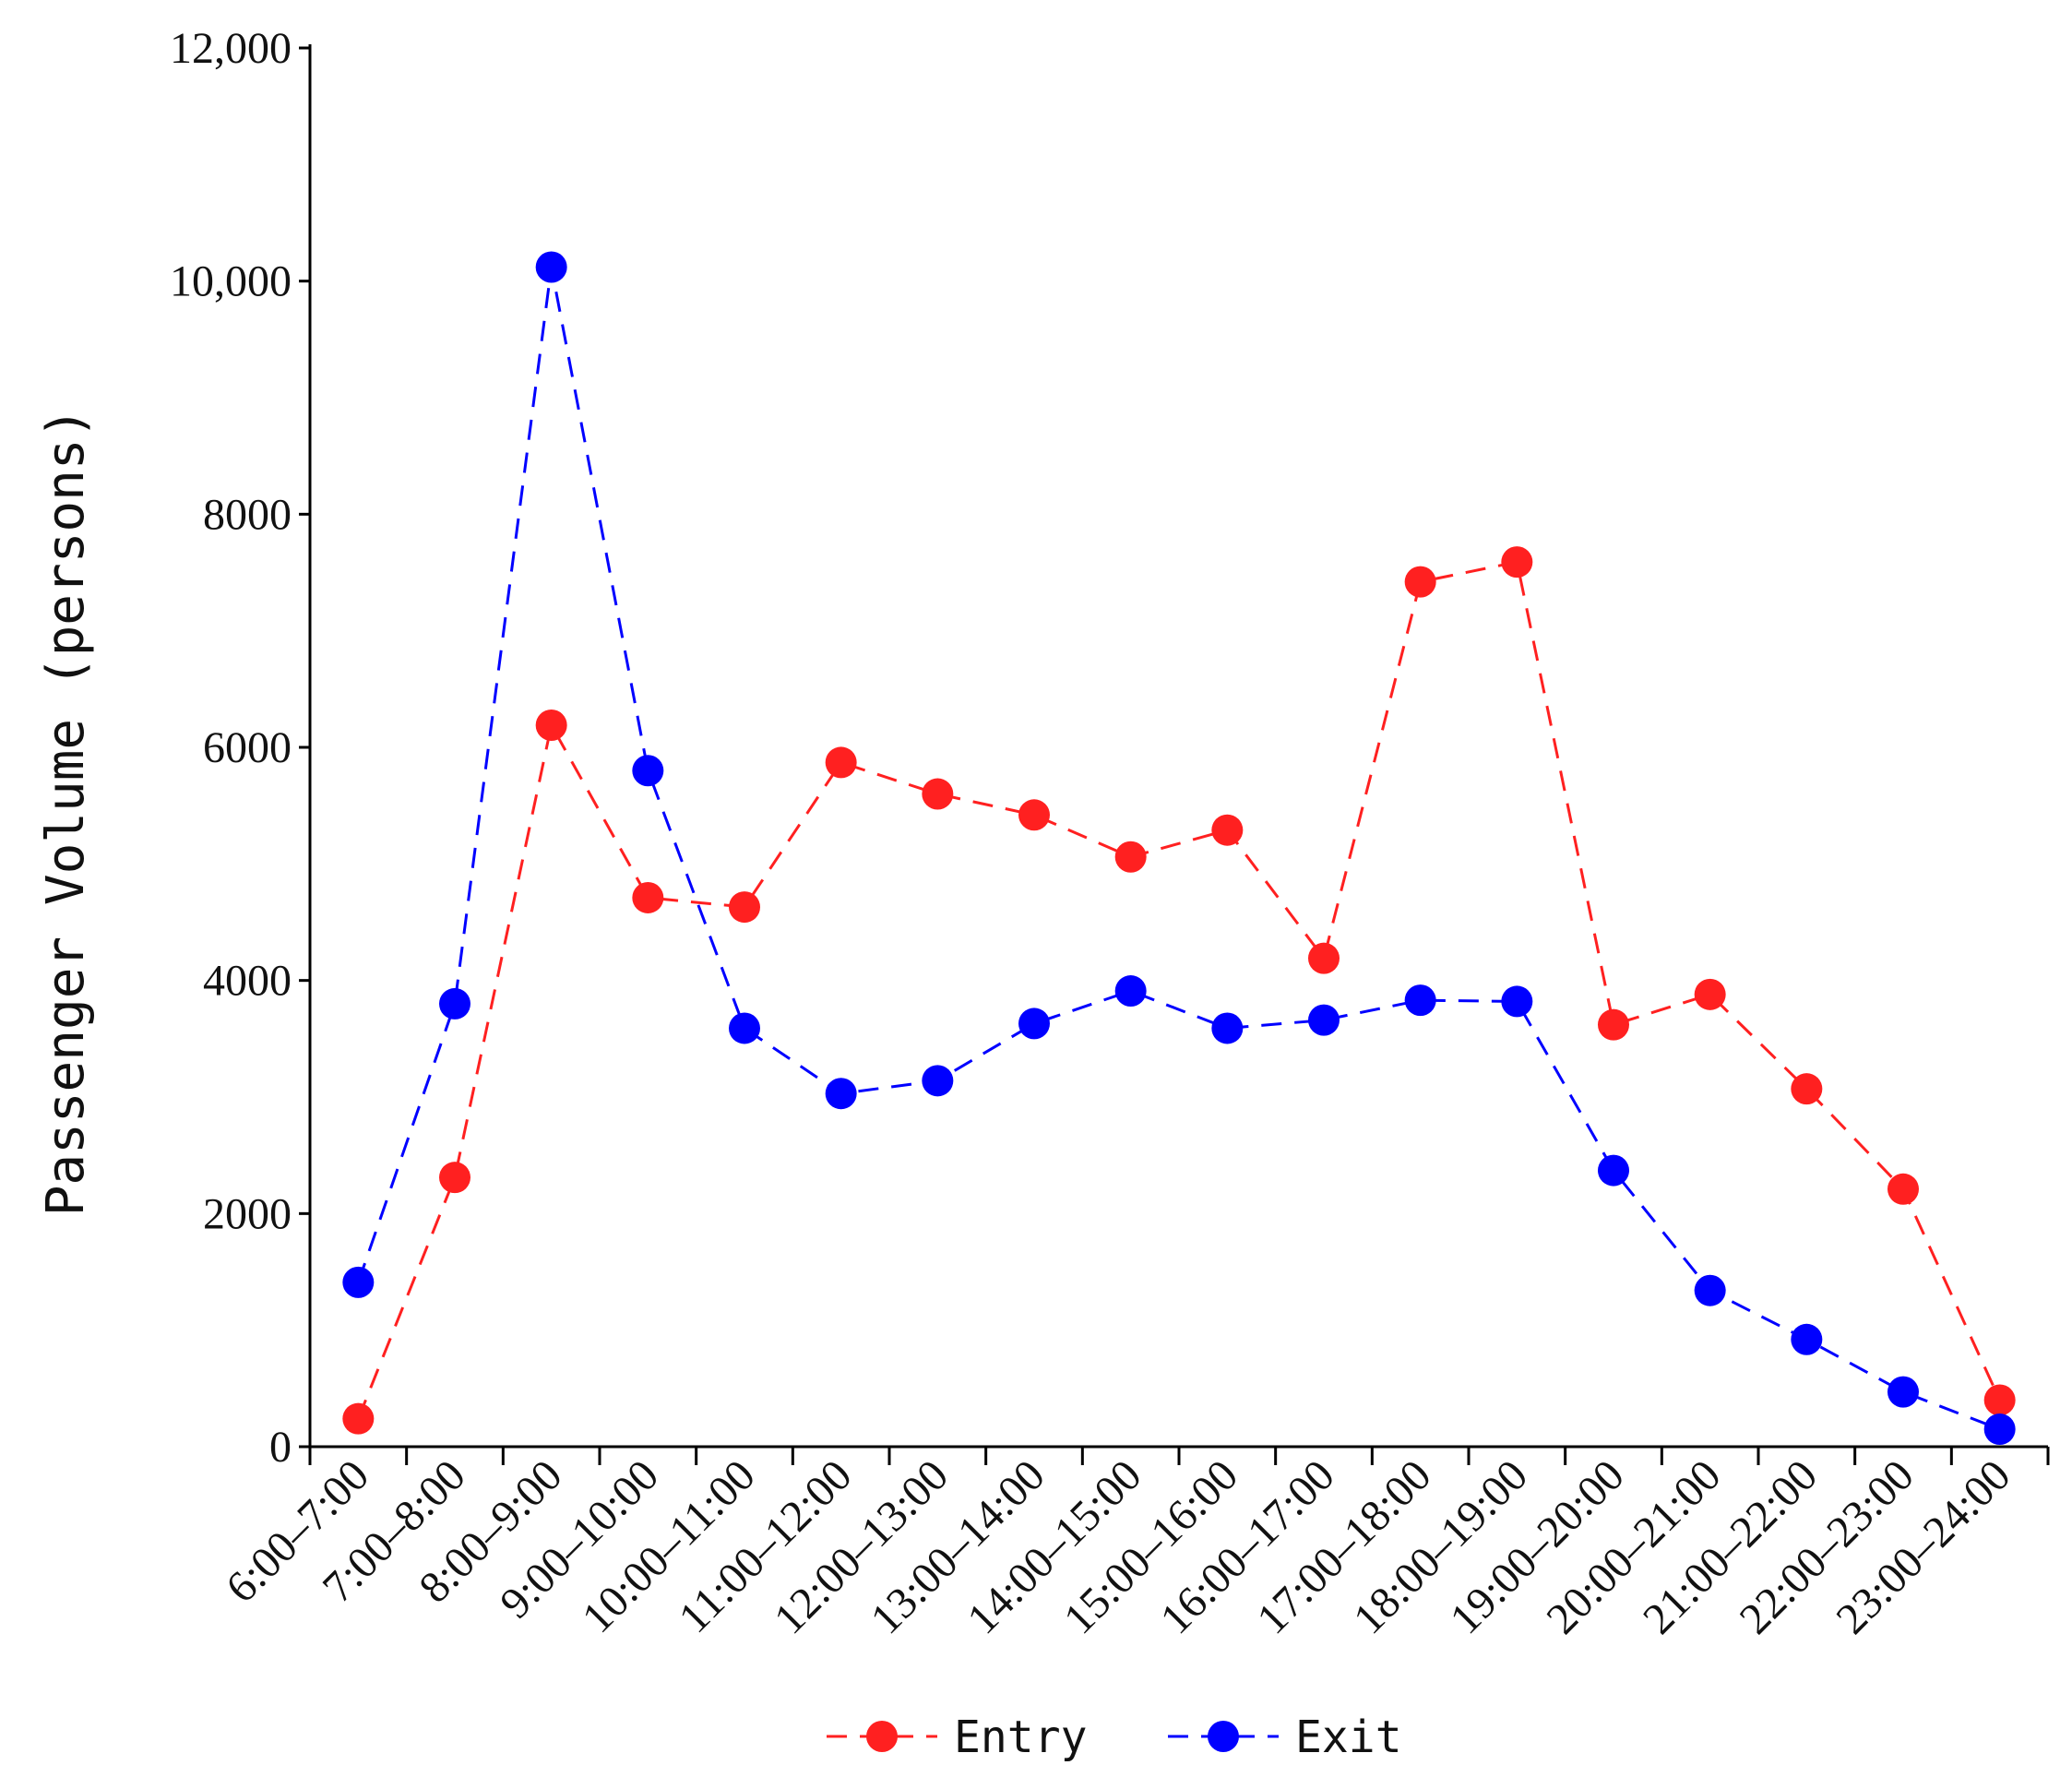 This screenshot has height=1777, width=2072. What do you see at coordinates (247, 747) in the screenshot?
I see `y-tick-label: 6000` at bounding box center [247, 747].